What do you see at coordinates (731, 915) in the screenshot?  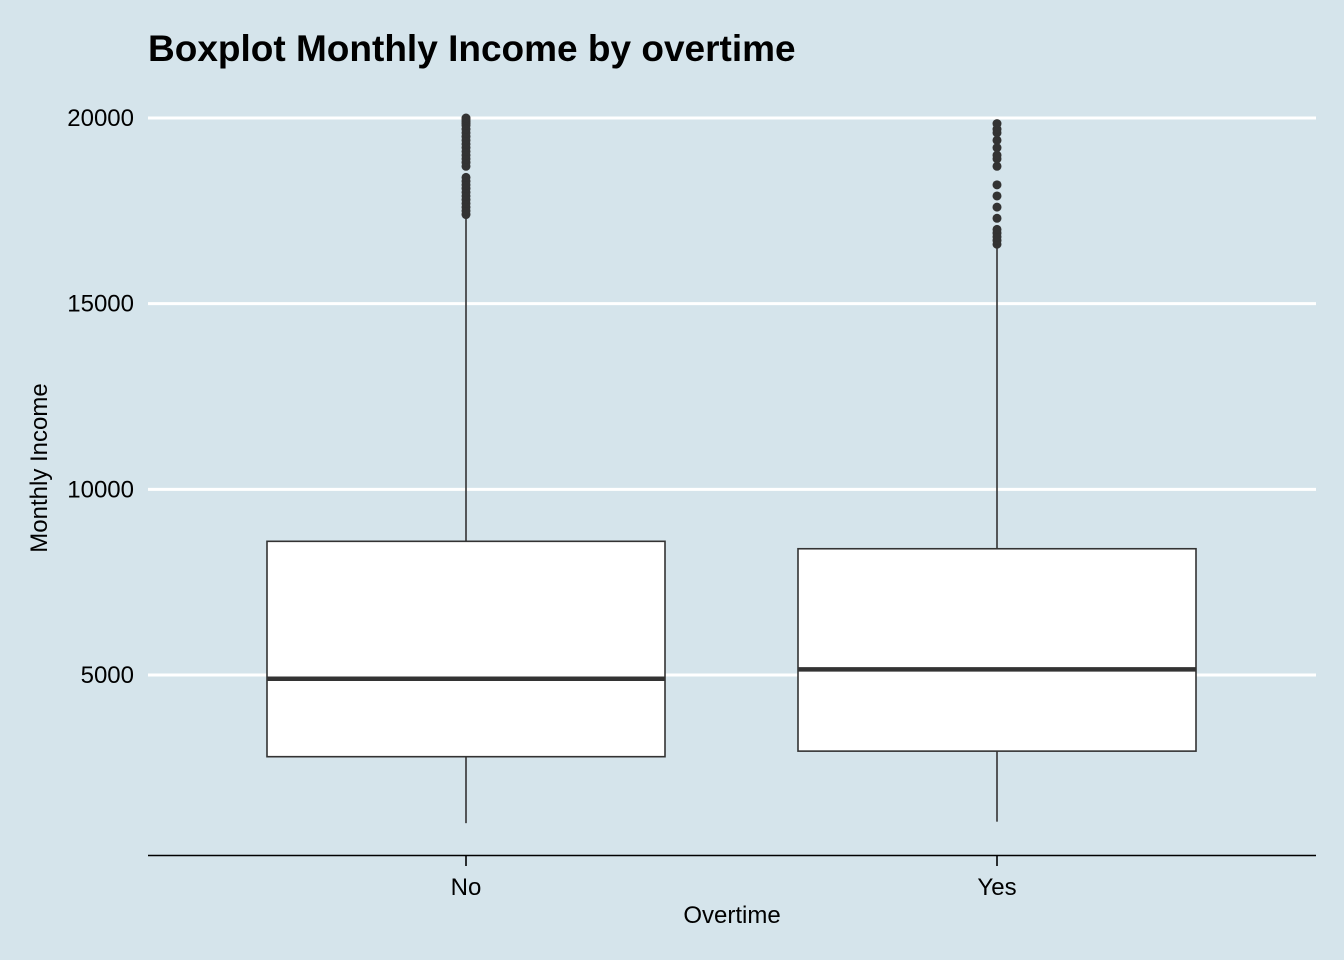 I see `x-axis-title: Overtime` at bounding box center [731, 915].